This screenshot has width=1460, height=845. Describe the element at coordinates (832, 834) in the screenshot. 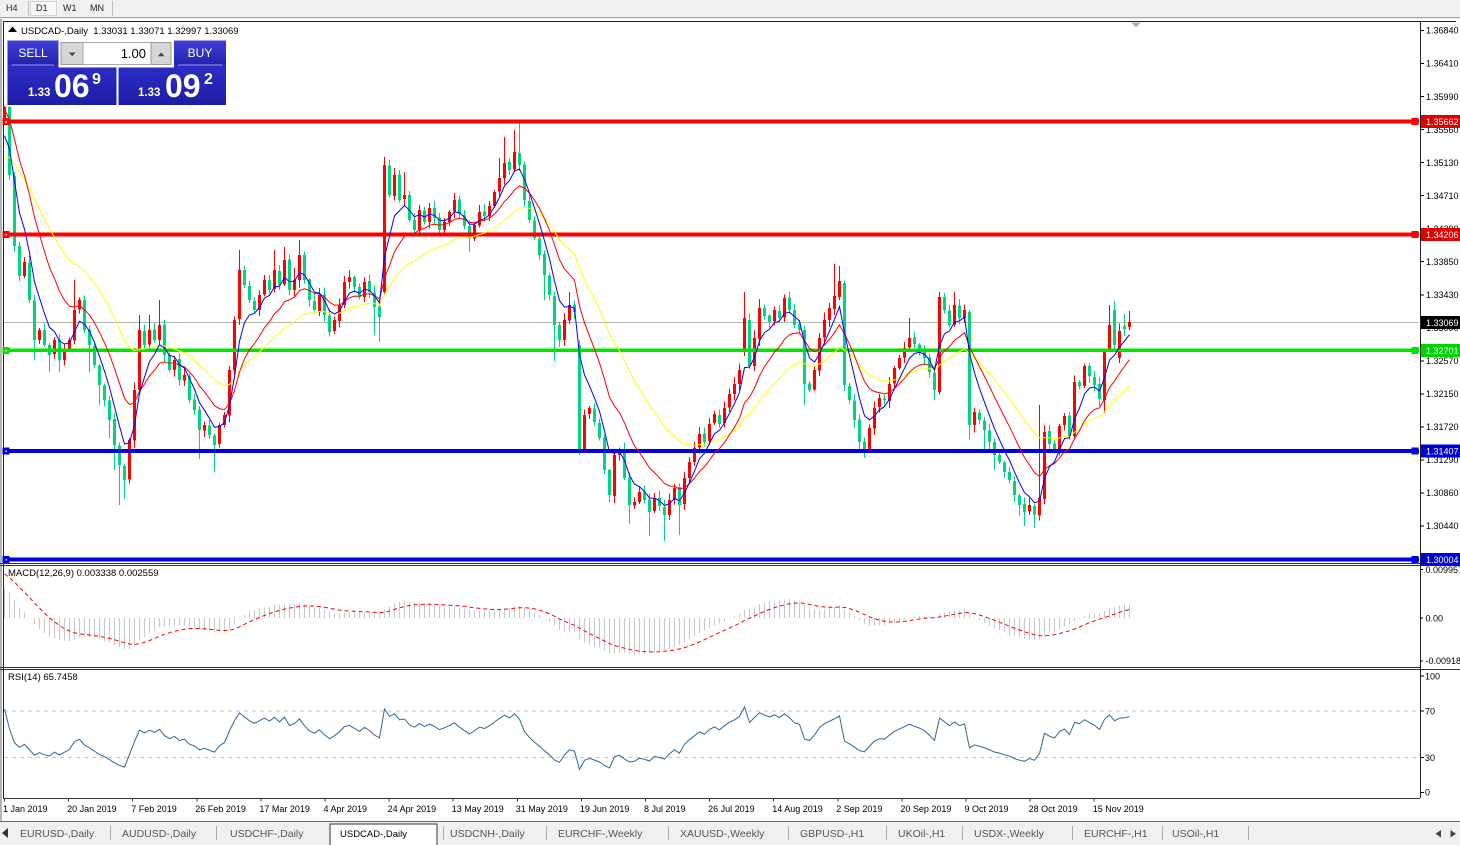

I see `svg-text: GBPUSD-,H1` at that location.